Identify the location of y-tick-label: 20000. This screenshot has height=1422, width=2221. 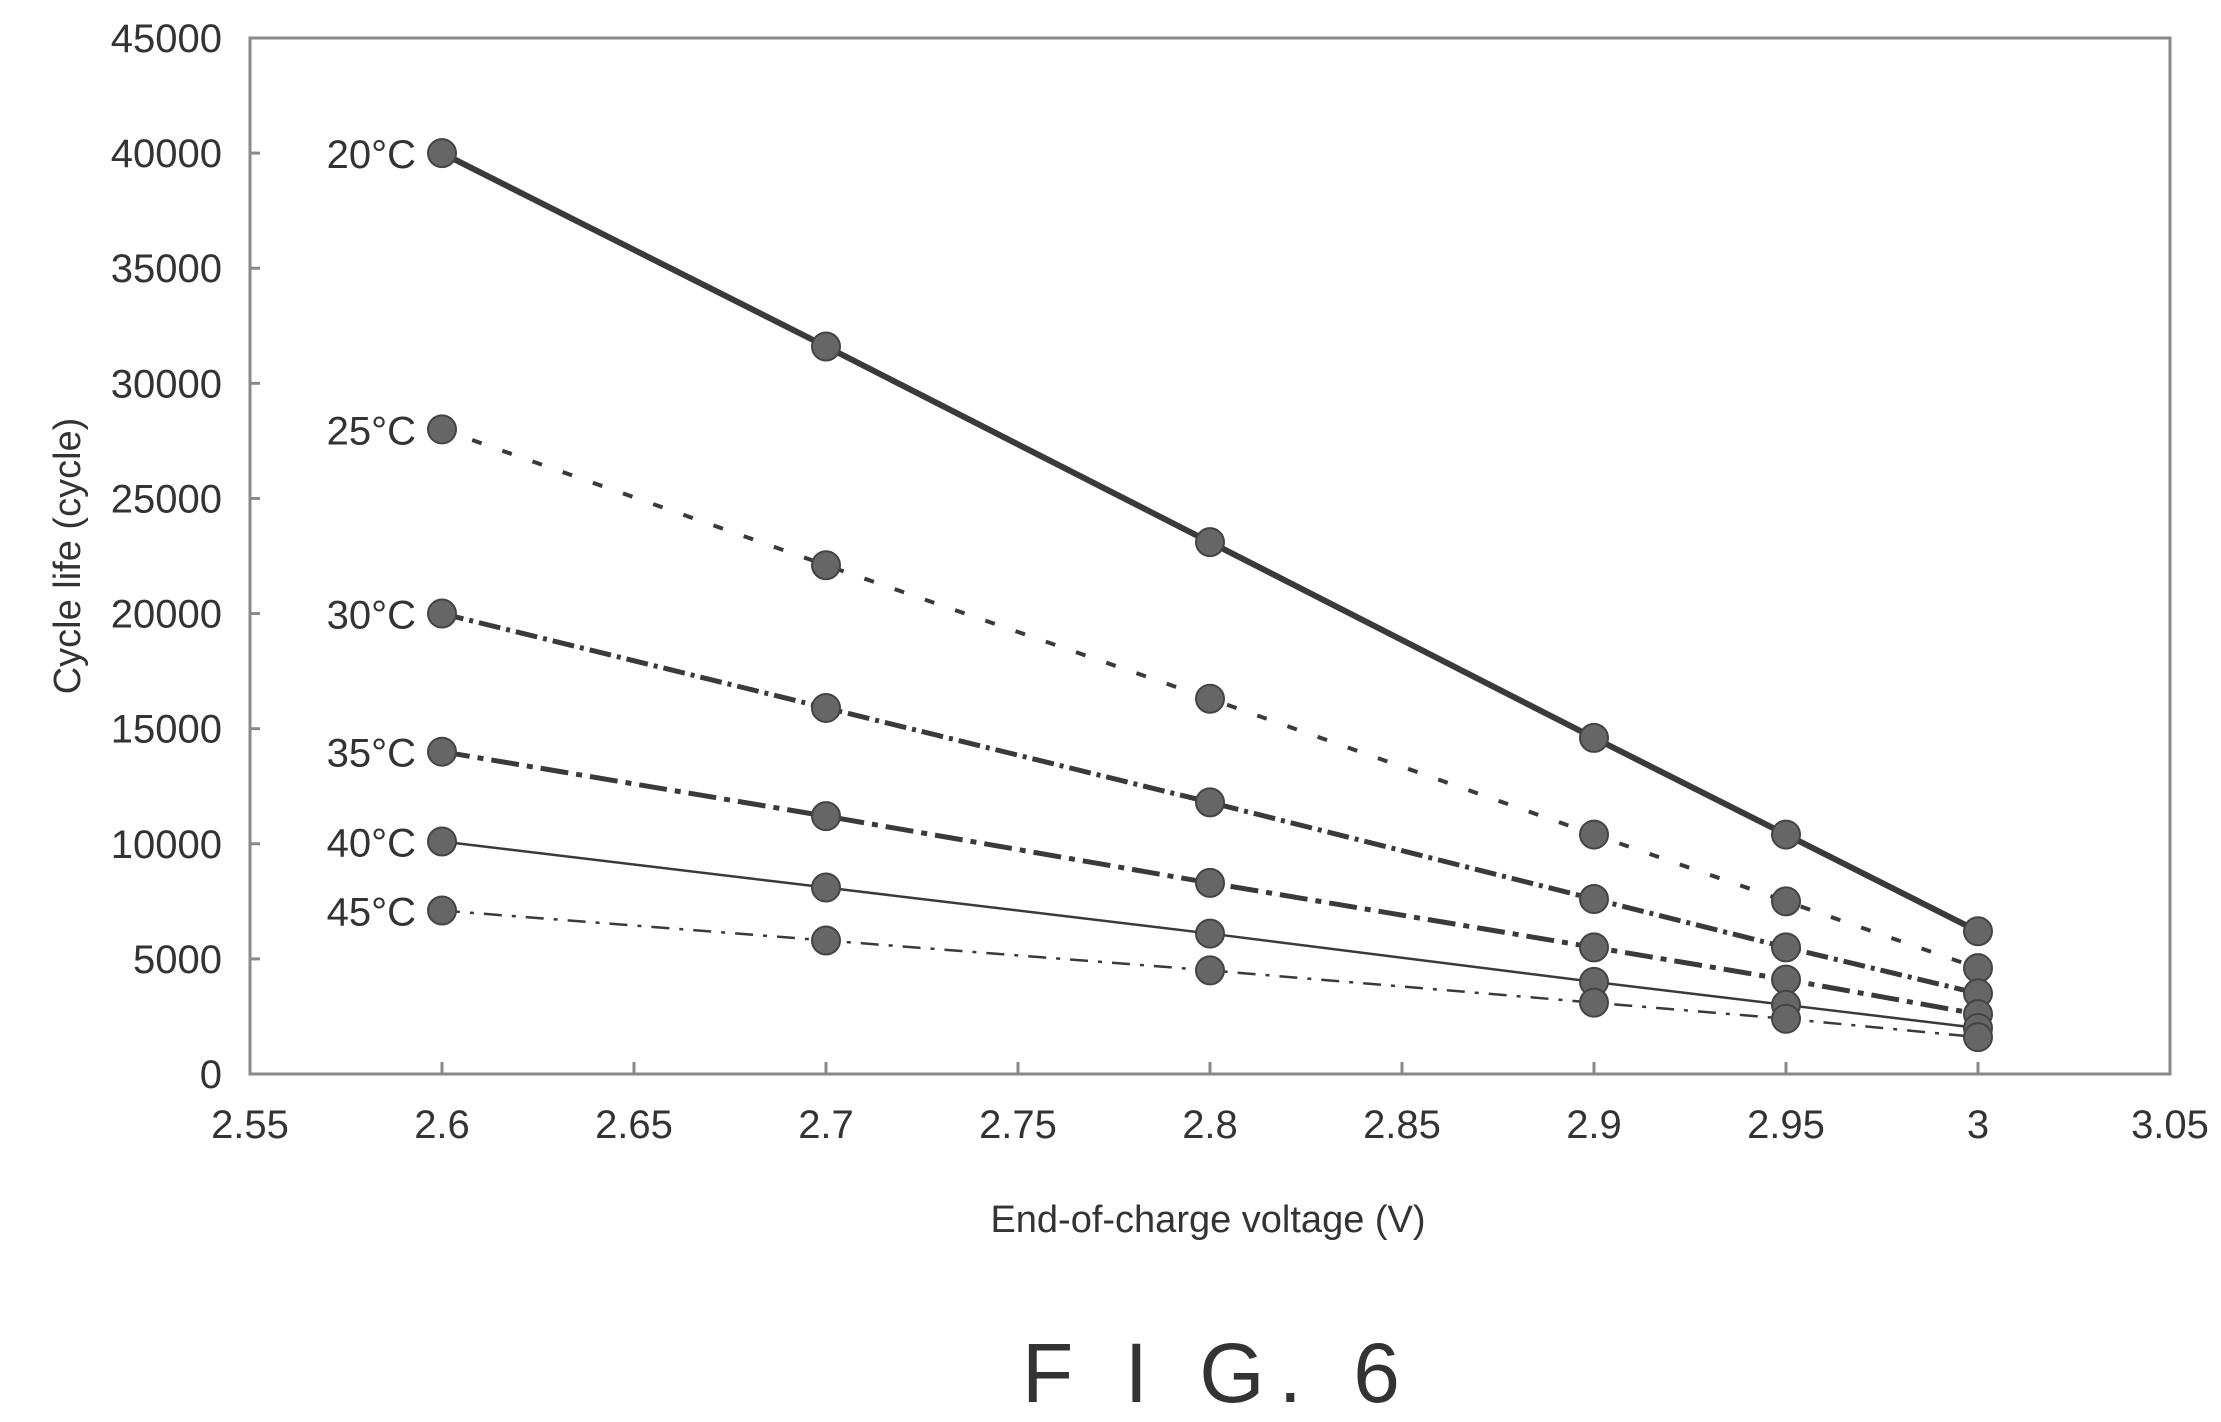
(166, 615).